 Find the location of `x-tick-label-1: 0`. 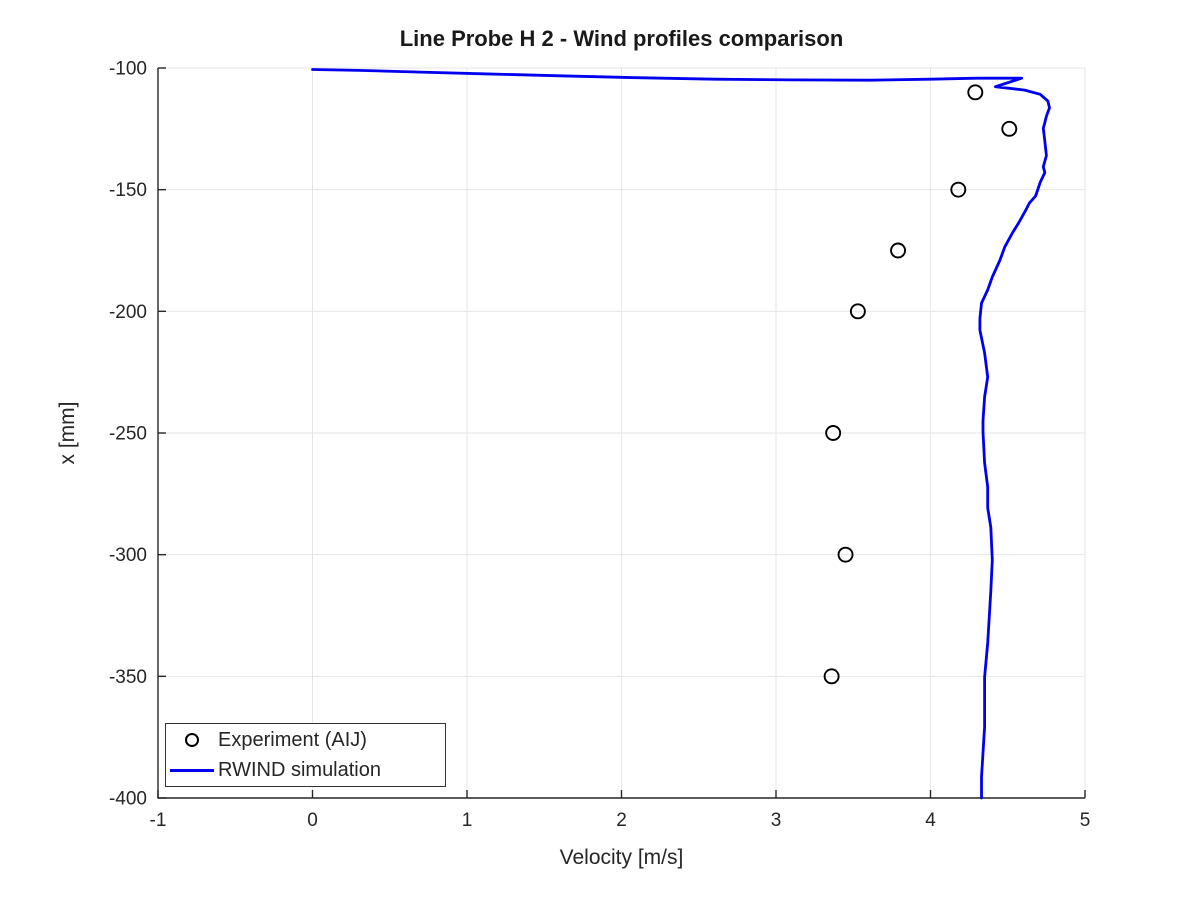

x-tick-label-1: 0 is located at coordinates (312, 820).